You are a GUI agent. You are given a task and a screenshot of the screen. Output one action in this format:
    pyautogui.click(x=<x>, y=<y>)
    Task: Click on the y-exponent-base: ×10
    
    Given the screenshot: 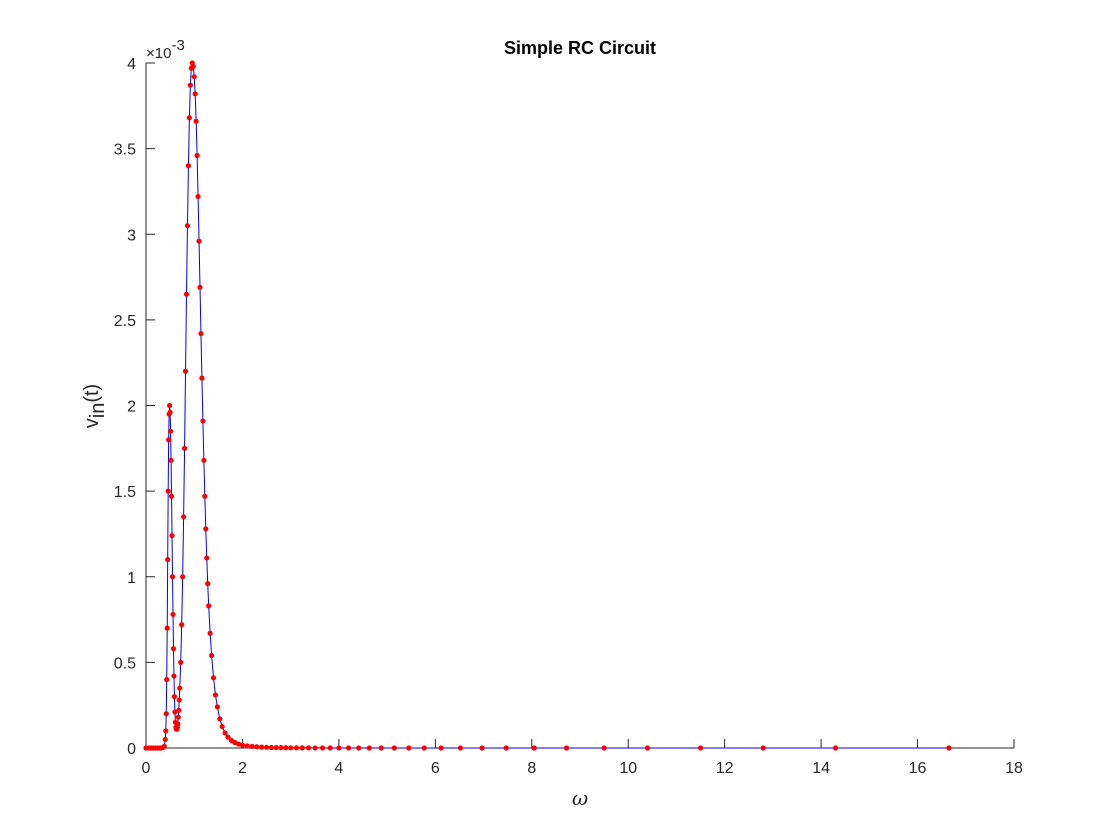 What is the action you would take?
    pyautogui.click(x=158, y=53)
    